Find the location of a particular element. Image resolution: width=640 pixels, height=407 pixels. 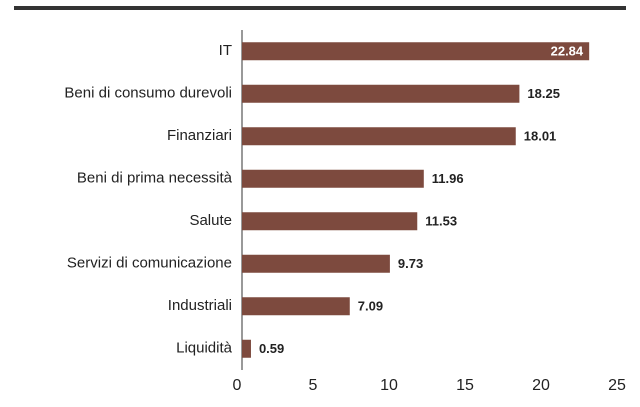

x-tick-label: 0 is located at coordinates (237, 385).